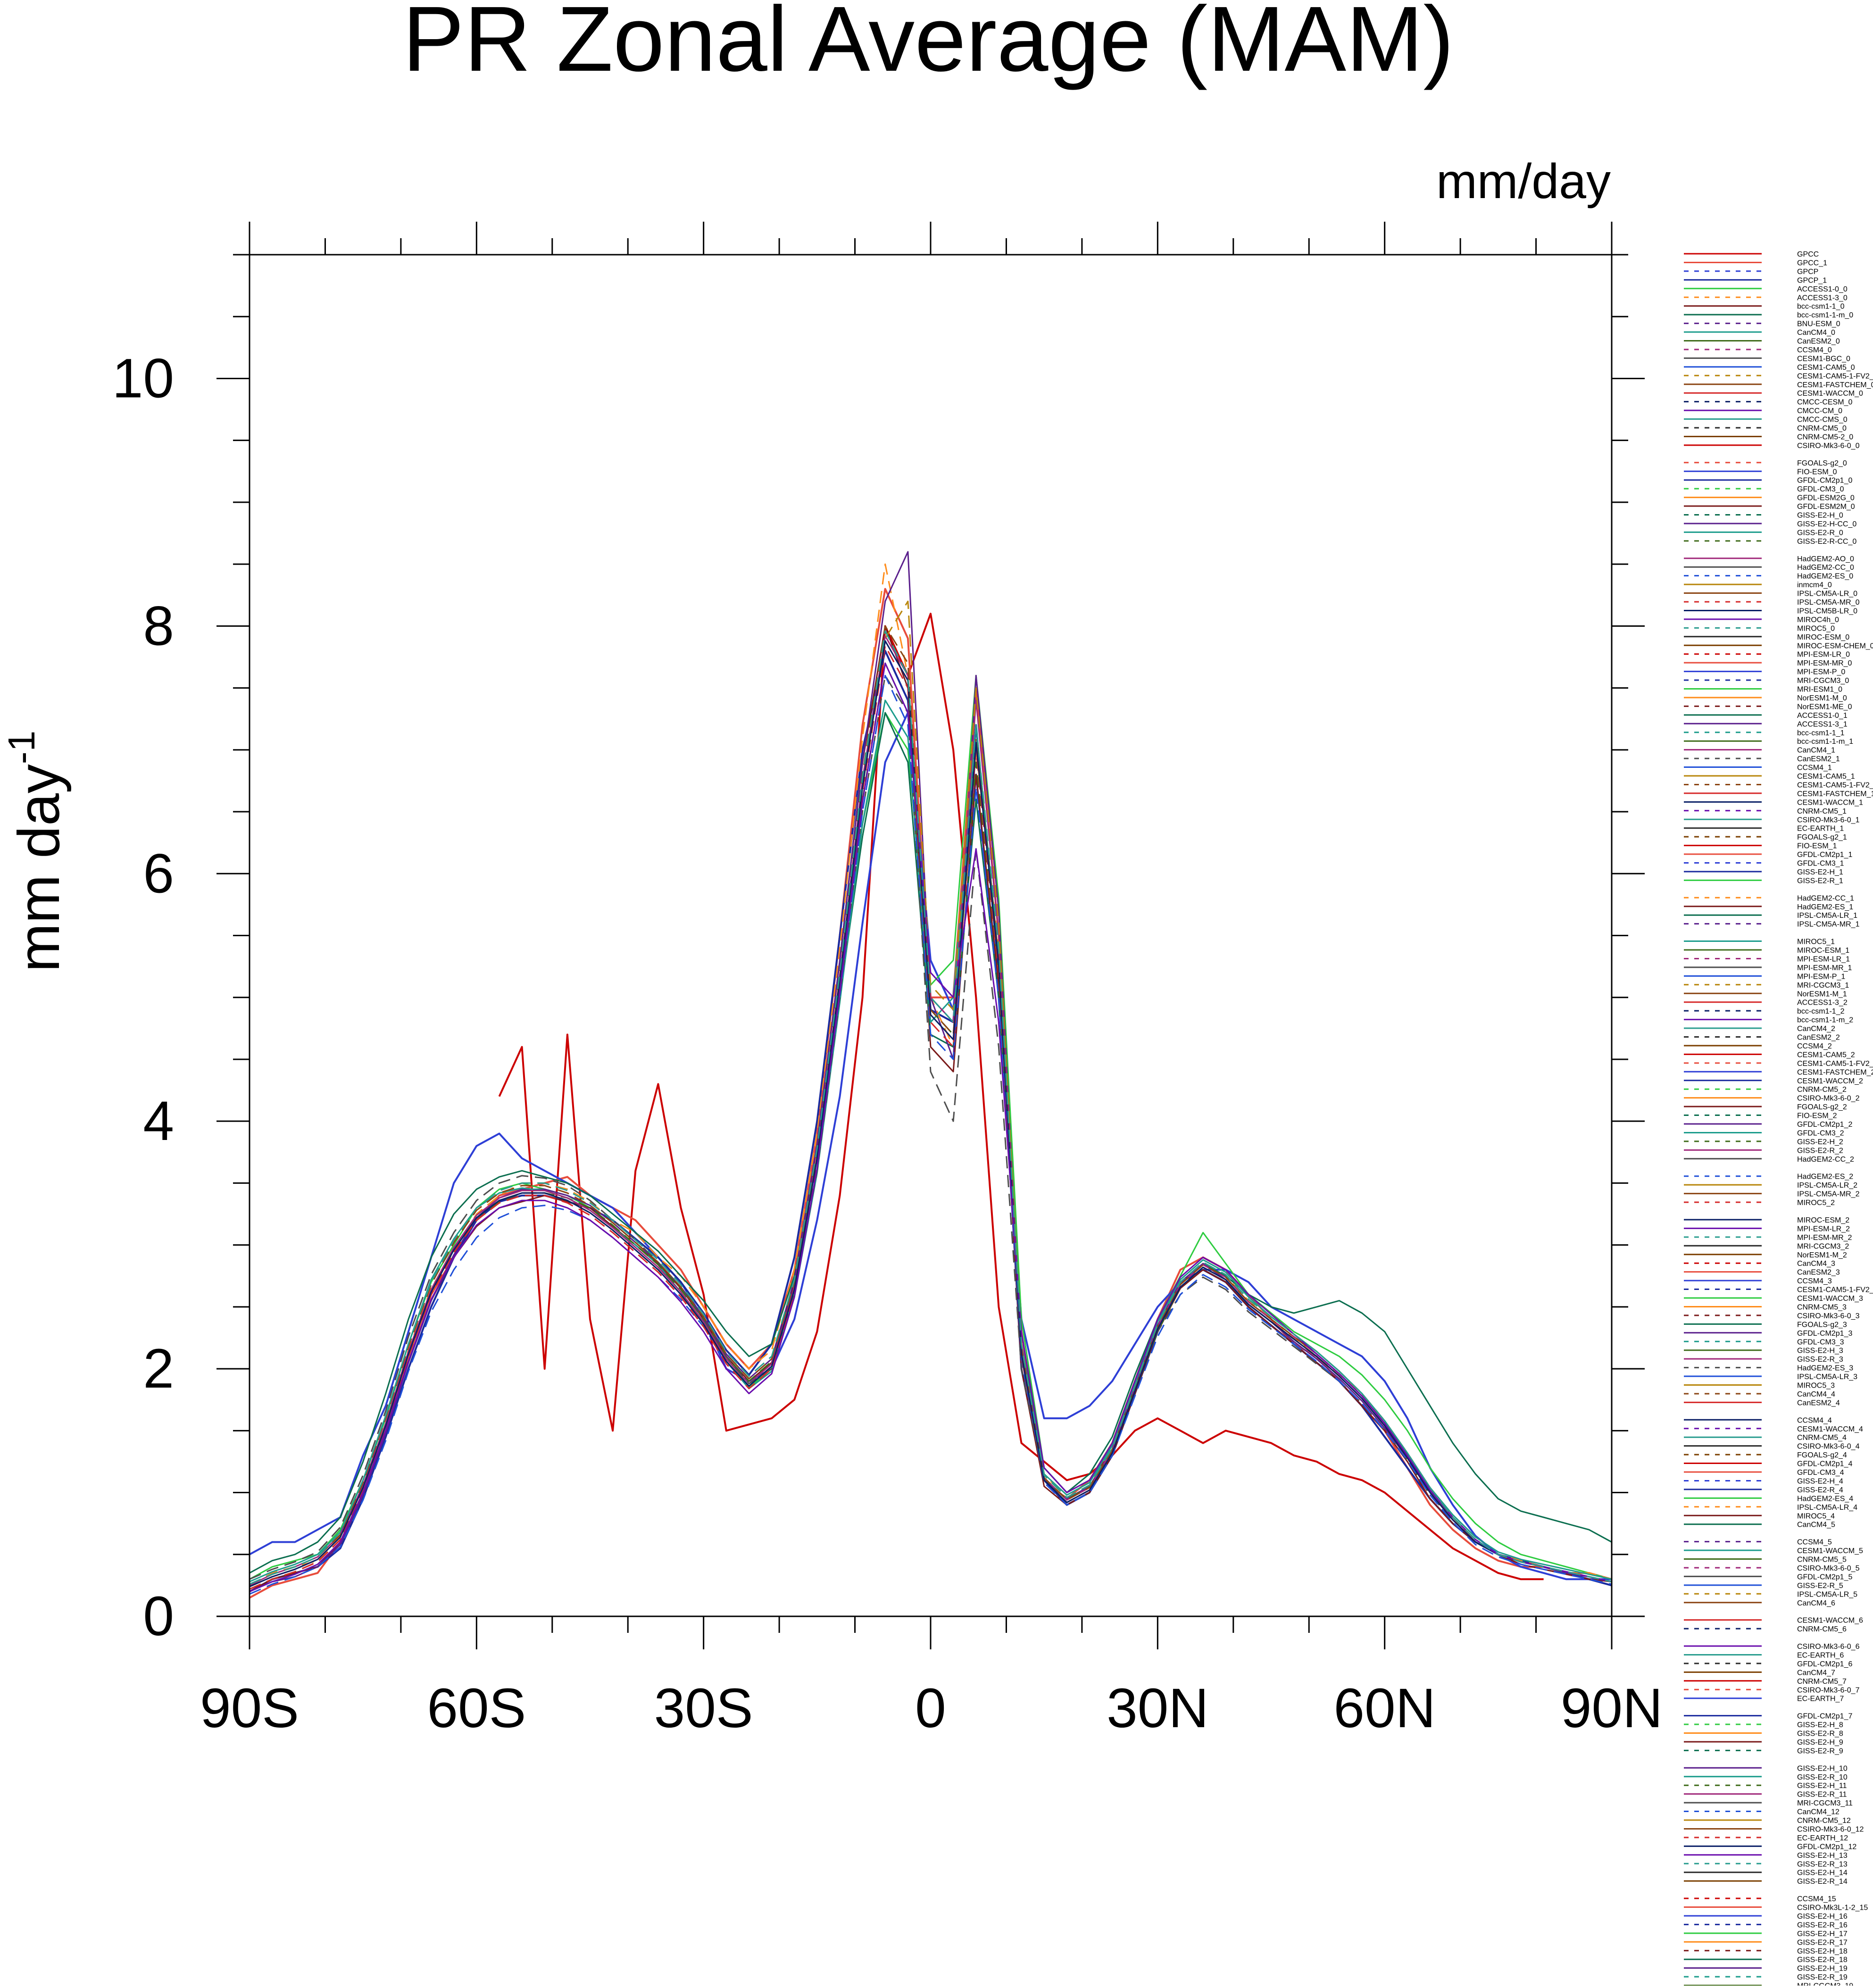 The height and width of the screenshot is (1988, 1873). Describe the element at coordinates (930, 1708) in the screenshot. I see `x-tick-label: 0` at that location.